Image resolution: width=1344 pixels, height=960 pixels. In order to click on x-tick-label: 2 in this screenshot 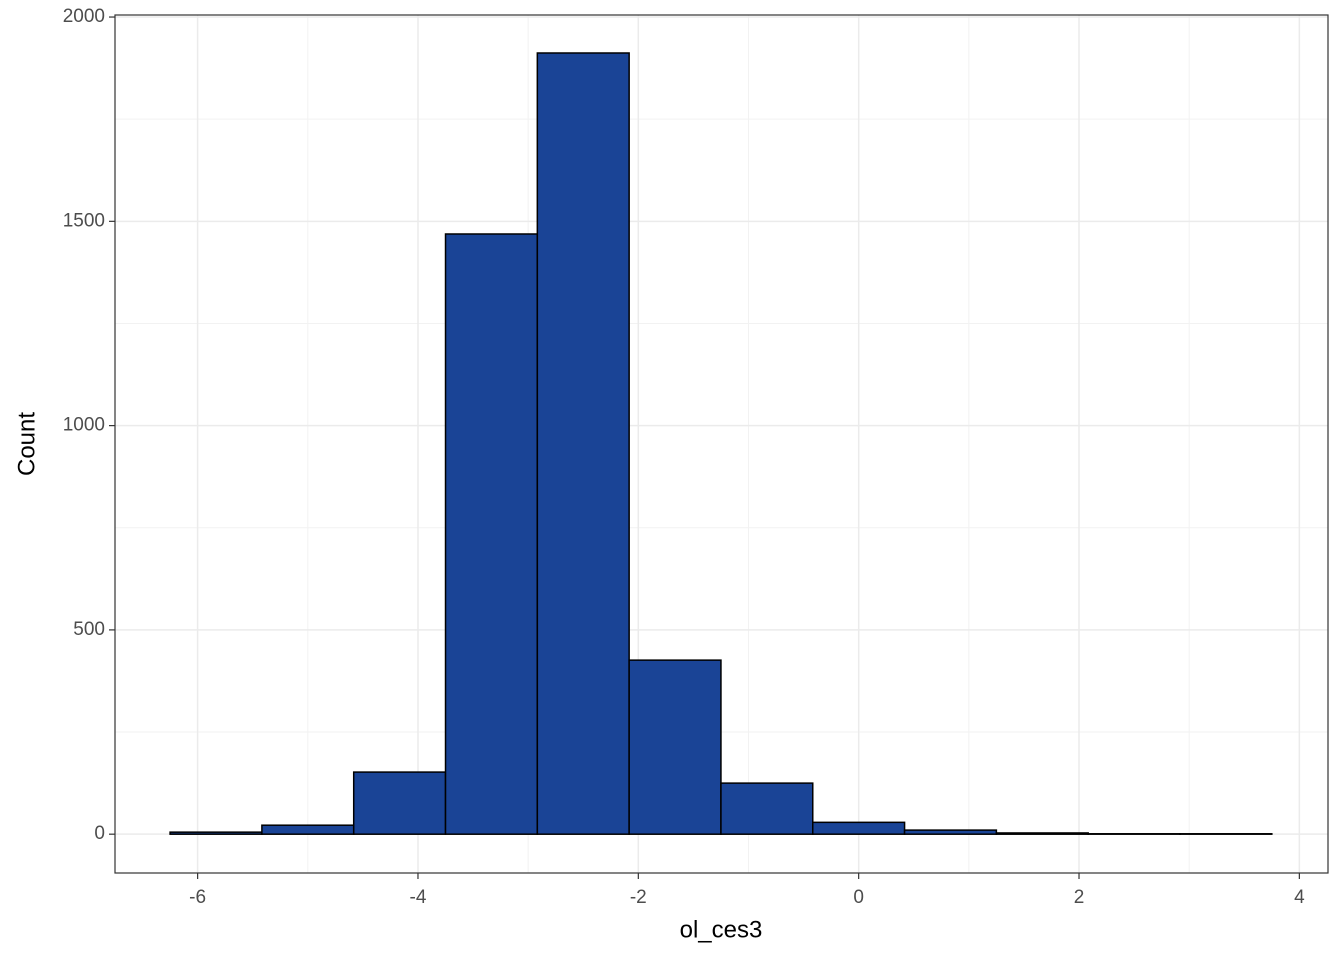, I will do `click(1079, 897)`.